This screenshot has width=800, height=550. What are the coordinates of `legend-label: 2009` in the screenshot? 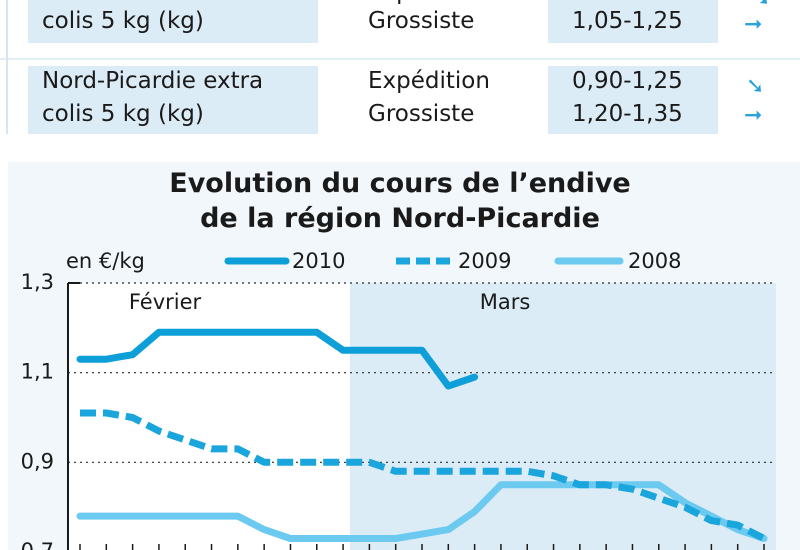 It's located at (484, 261).